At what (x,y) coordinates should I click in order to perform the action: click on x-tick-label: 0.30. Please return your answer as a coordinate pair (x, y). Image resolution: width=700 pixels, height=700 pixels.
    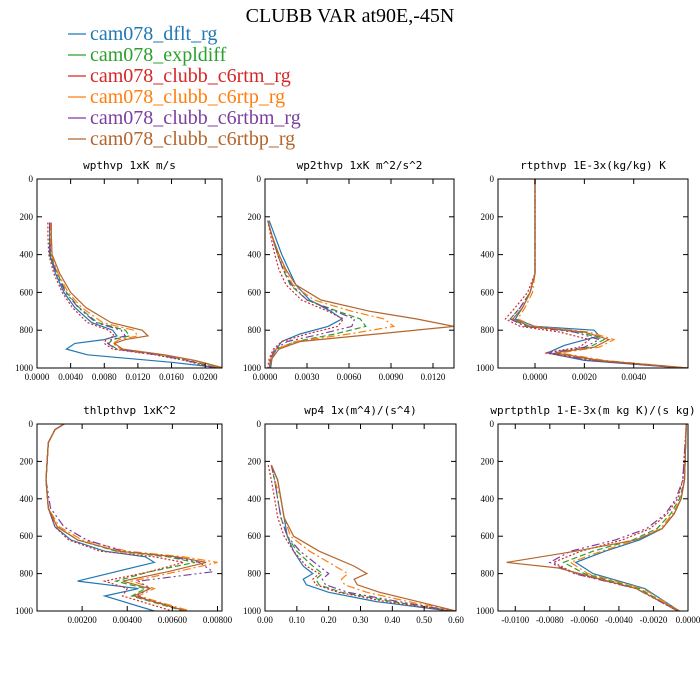
    Looking at the image, I should click on (361, 620).